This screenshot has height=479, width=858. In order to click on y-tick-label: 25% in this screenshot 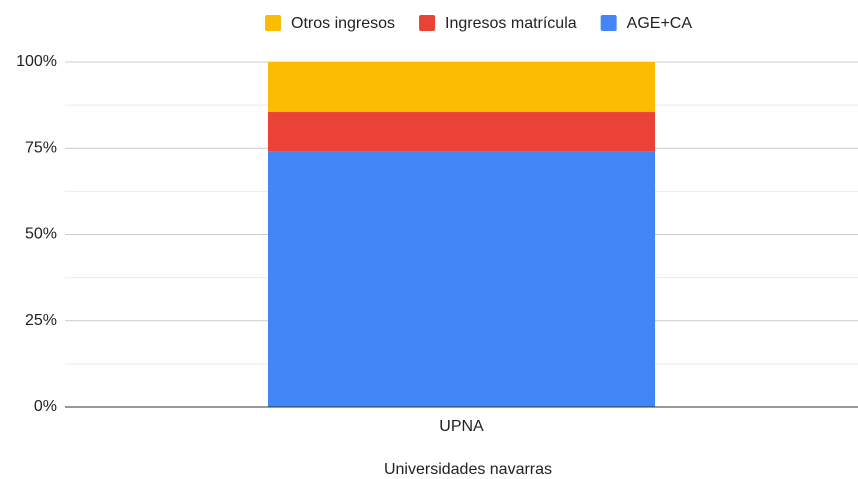, I will do `click(41, 320)`.